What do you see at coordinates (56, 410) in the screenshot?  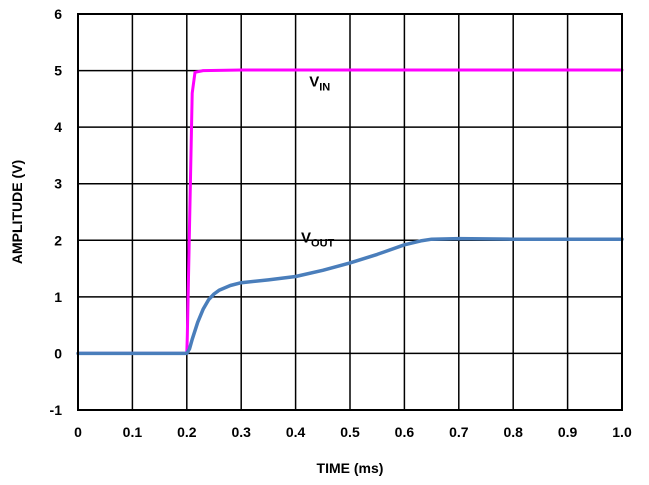 I see `y-tick-label: -1` at bounding box center [56, 410].